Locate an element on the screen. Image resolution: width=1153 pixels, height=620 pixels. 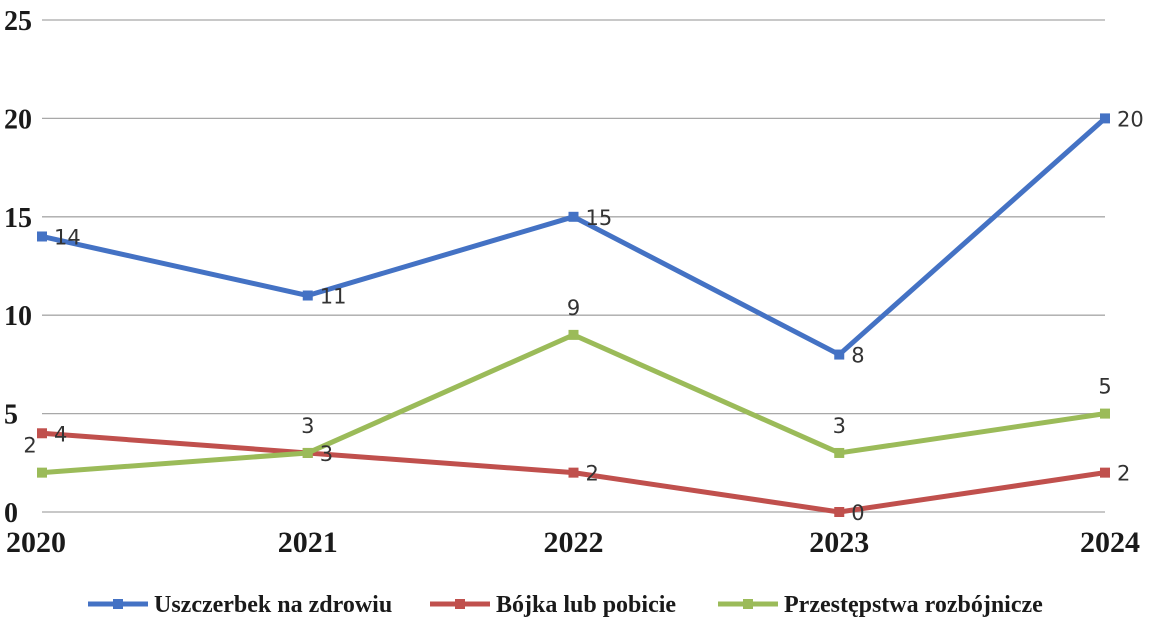
data-label: 5 is located at coordinates (1104, 387).